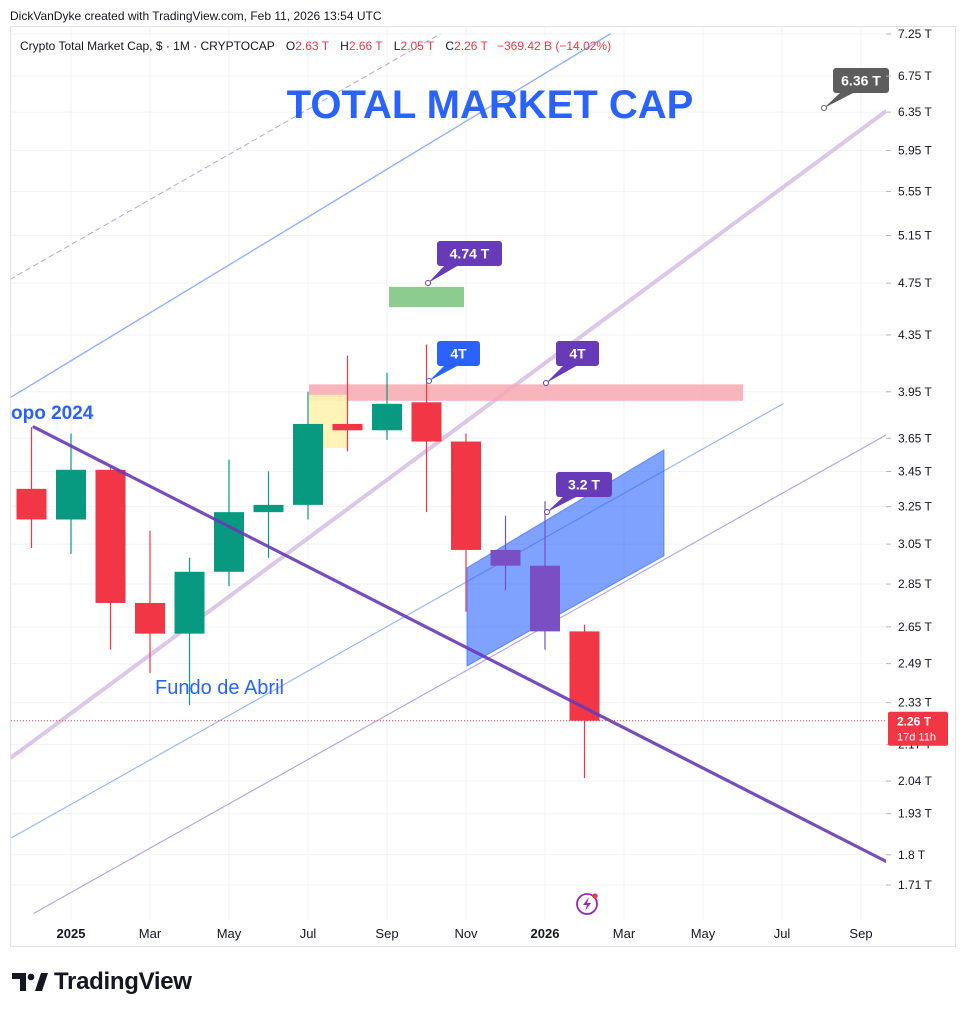 This screenshot has width=966, height=1015. Describe the element at coordinates (219, 688) in the screenshot. I see `label-fundo-de-abril: Fundo de Abril` at that location.